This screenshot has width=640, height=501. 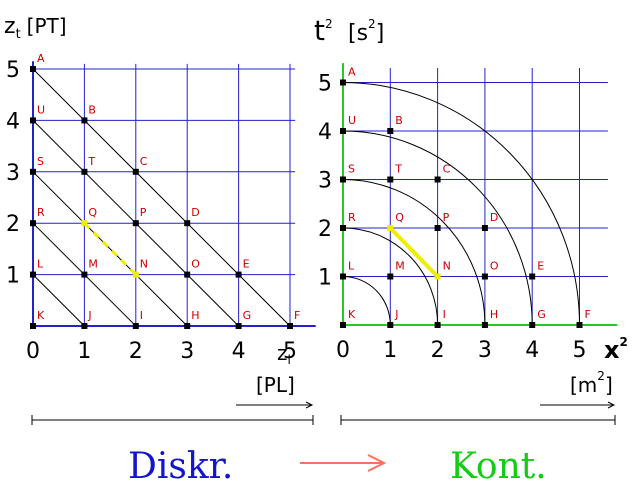 What do you see at coordinates (478, 420) in the screenshot?
I see `right-baseline-bar` at bounding box center [478, 420].